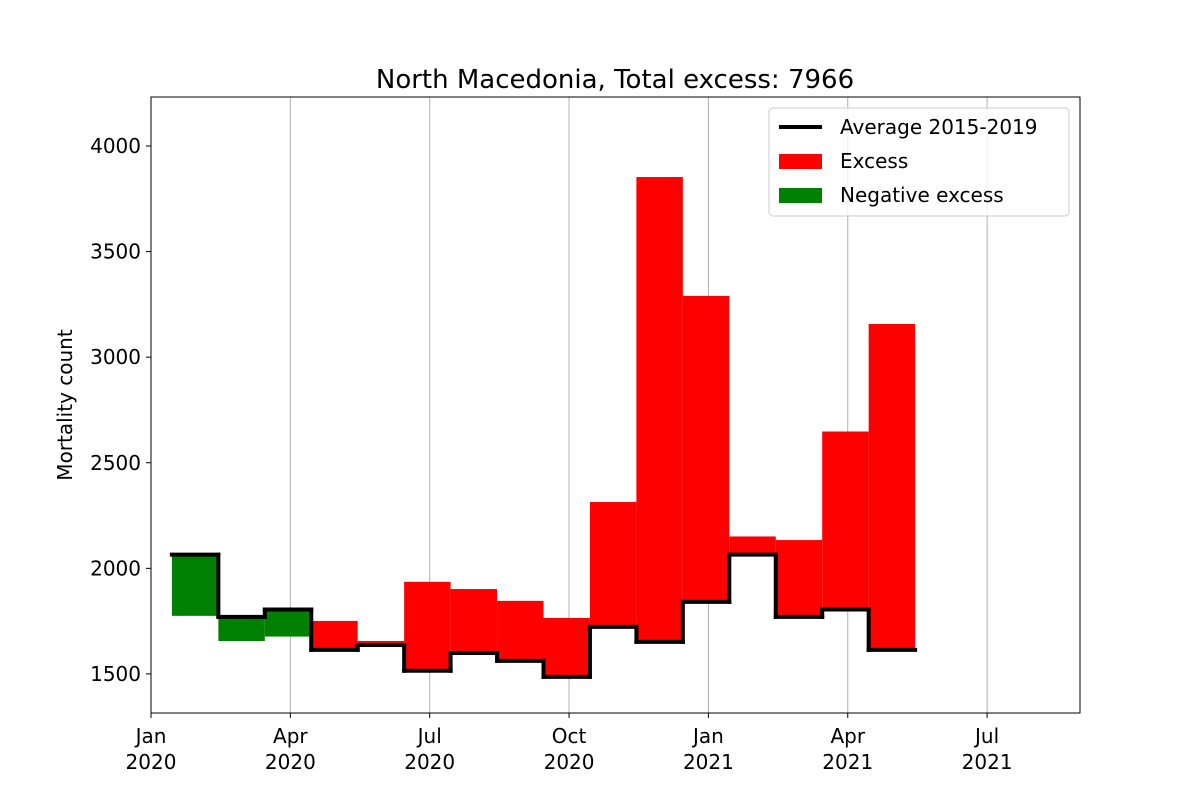 The width and height of the screenshot is (1200, 800). I want to click on y-tick-label: 1500, so click(115, 674).